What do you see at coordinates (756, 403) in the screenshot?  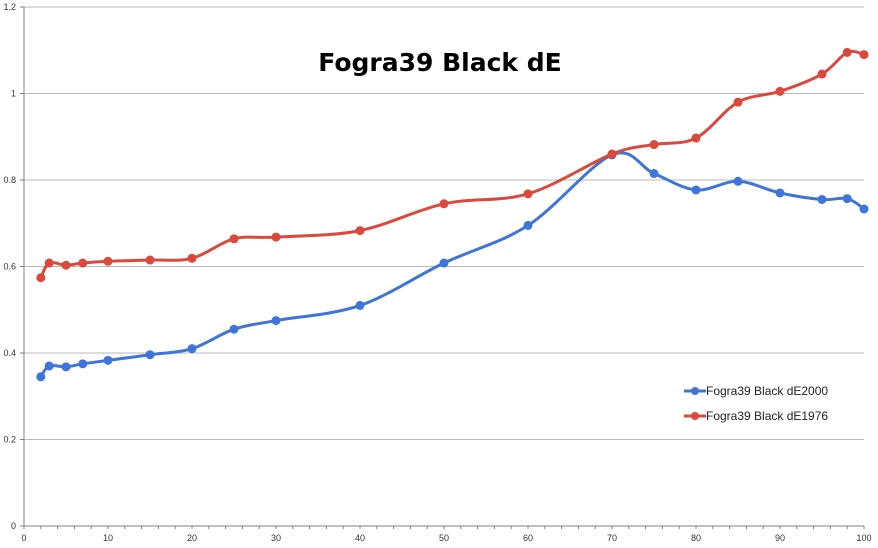 I see `legend: Fogra39 Black dE2000 Fogra39 Black dE1976` at bounding box center [756, 403].